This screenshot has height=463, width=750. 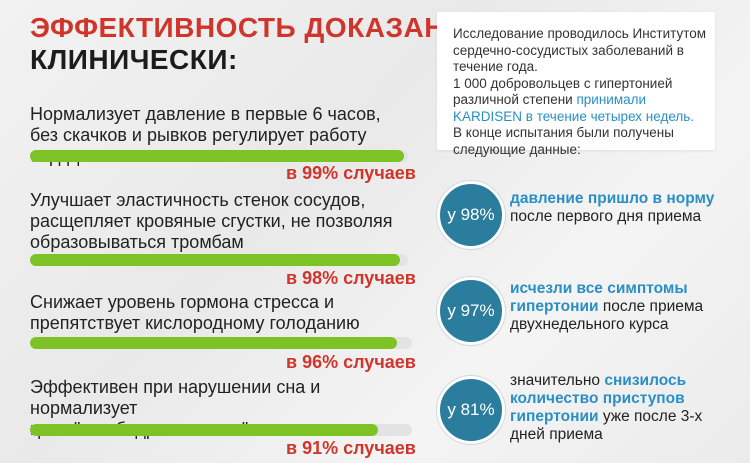 What do you see at coordinates (134, 59) in the screenshot?
I see `page-subtitle: КЛИНИЧЕСКИ:` at bounding box center [134, 59].